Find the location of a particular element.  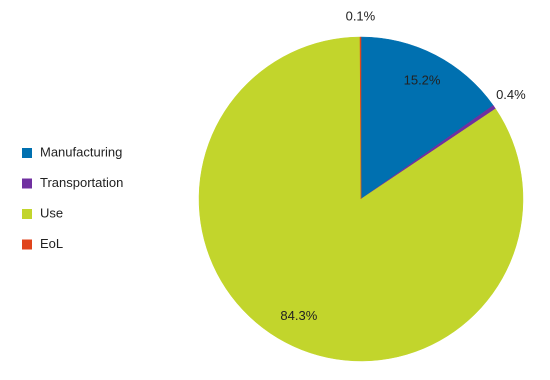

data-label: 0.1% is located at coordinates (361, 15).